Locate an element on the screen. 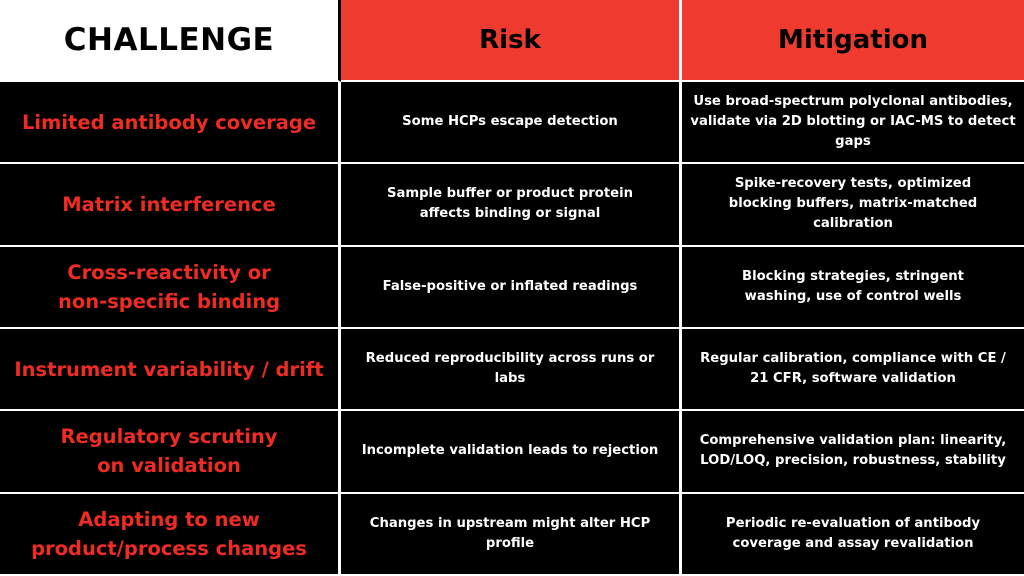 This screenshot has height=576, width=1024. header-risk: Risk is located at coordinates (511, 41).